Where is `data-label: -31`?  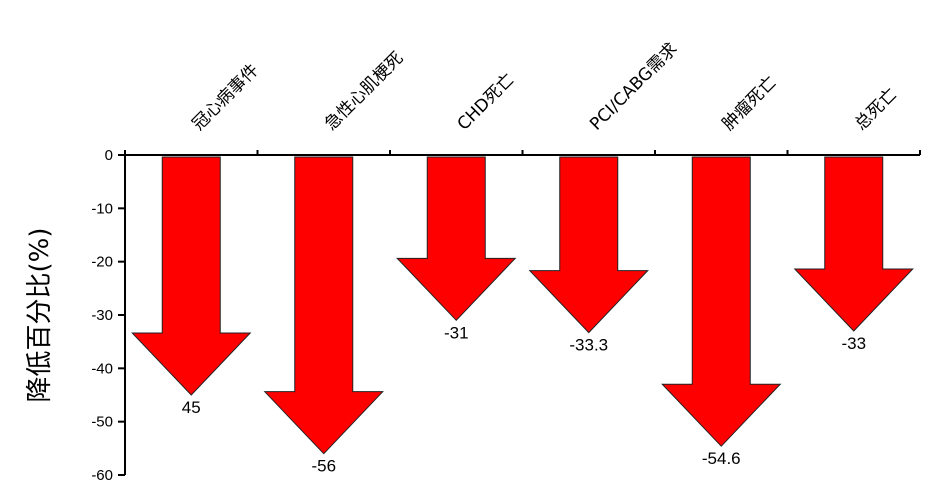 data-label: -31 is located at coordinates (456, 332).